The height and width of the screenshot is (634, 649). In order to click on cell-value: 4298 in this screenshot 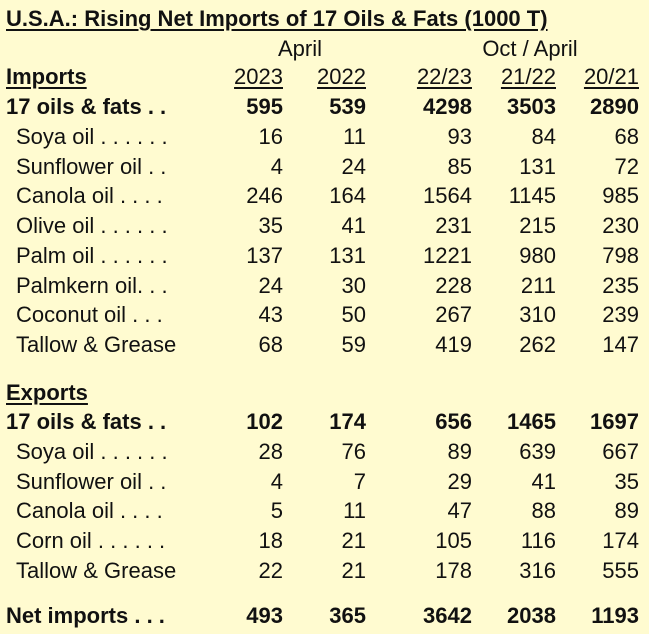, I will do `click(447, 106)`.